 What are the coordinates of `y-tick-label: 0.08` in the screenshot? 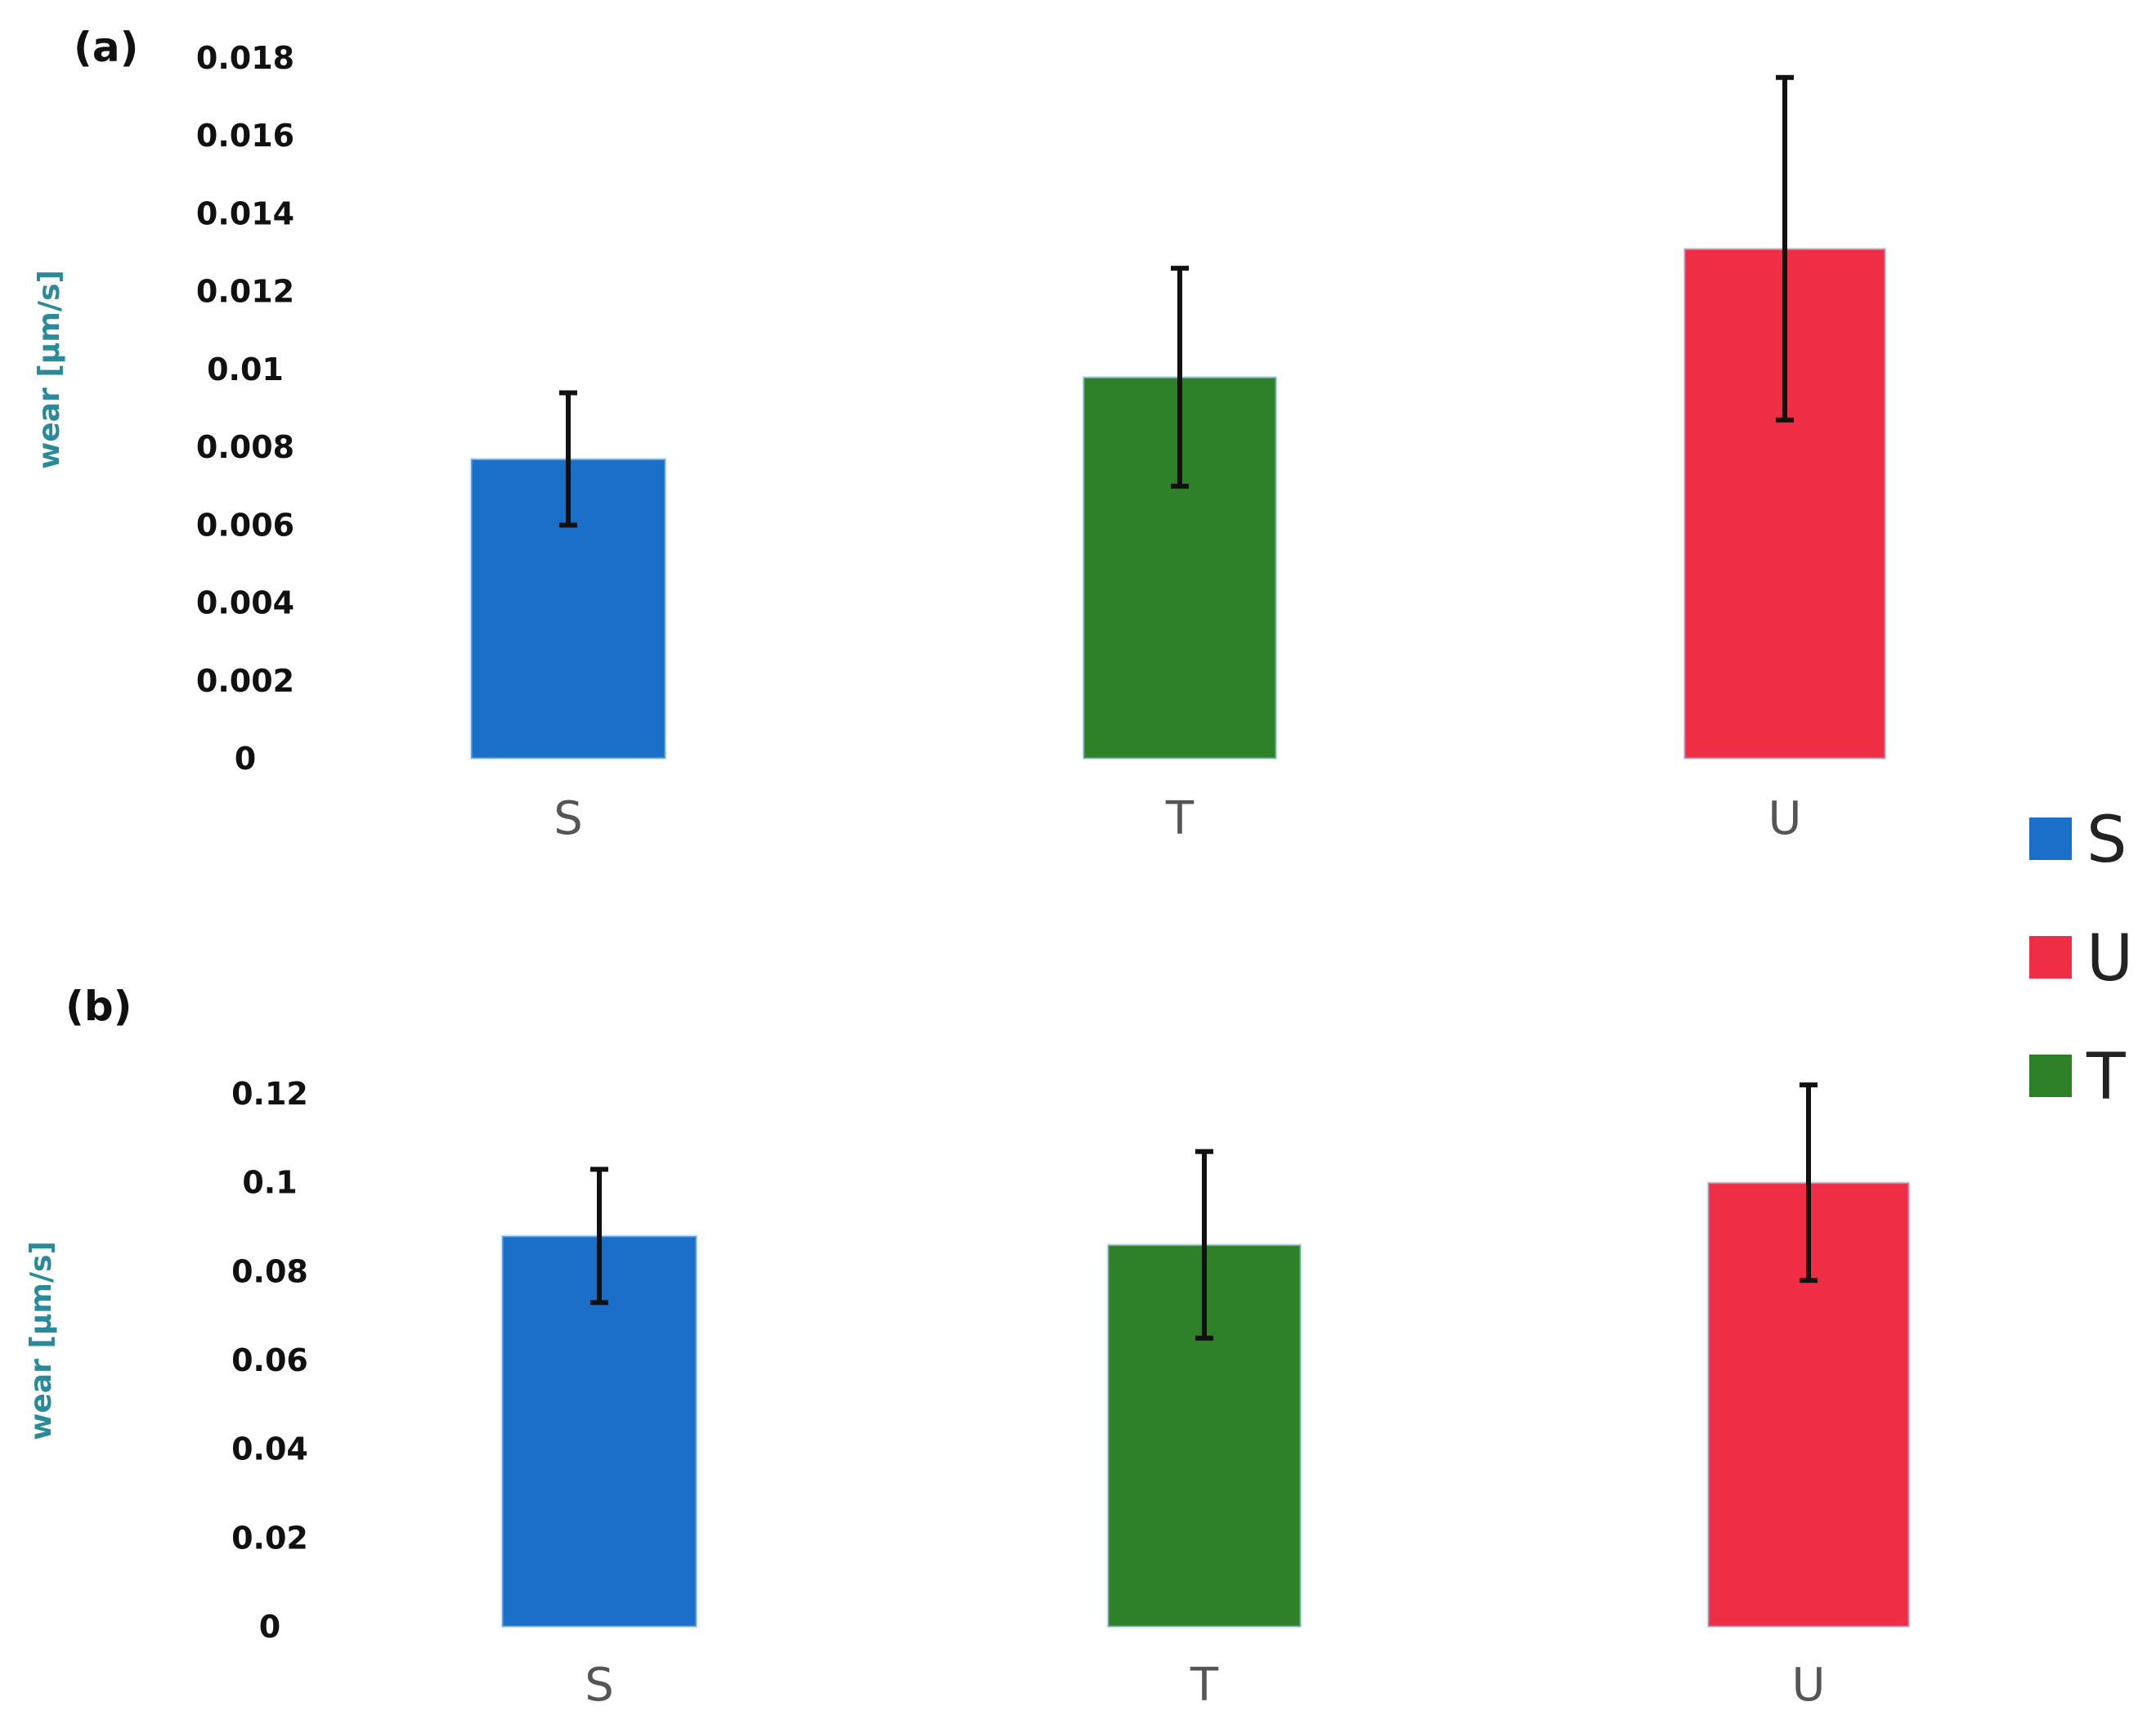 It's located at (269, 1271).